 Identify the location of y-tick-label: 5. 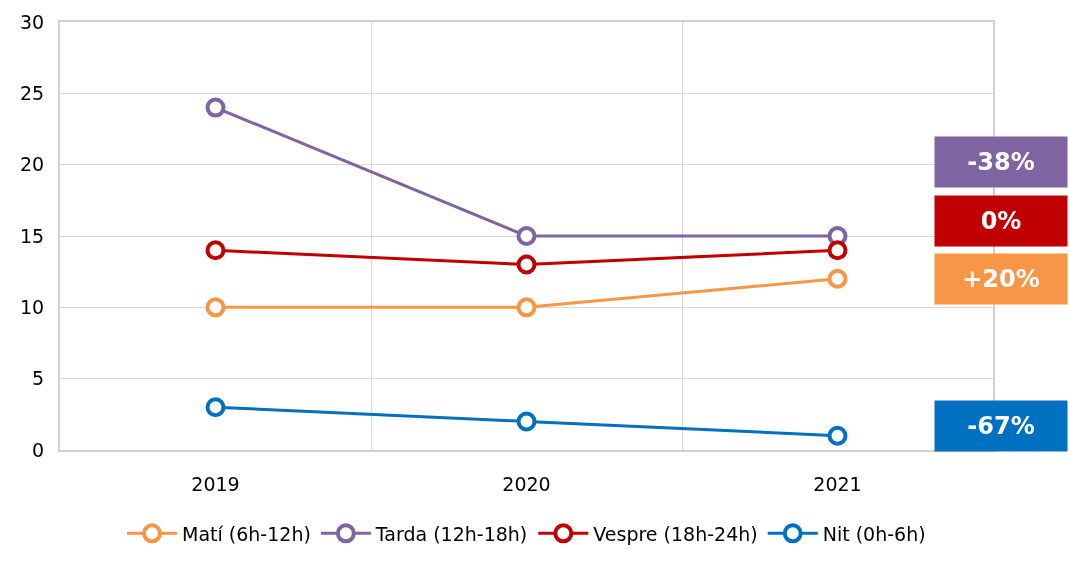
(38, 378).